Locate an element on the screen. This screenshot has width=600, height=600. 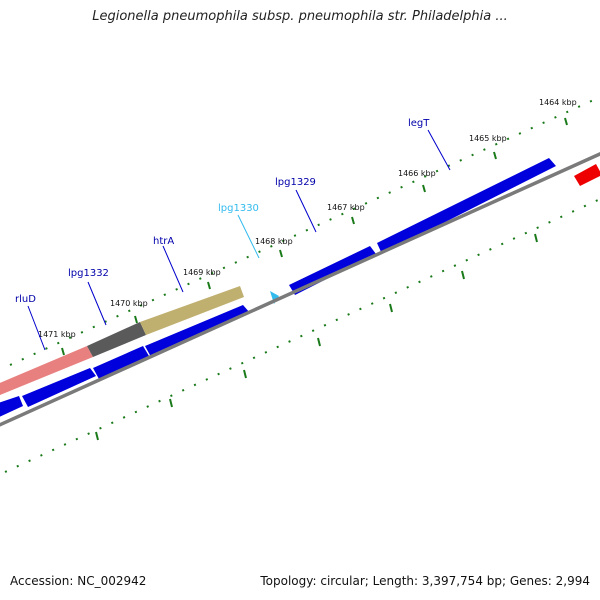
tick-label-1469: 1469 kbp is located at coordinates (202, 272).